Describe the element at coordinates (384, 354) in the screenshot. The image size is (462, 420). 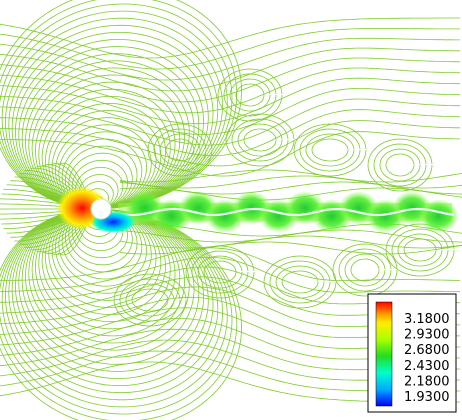
I see `colorbar` at that location.